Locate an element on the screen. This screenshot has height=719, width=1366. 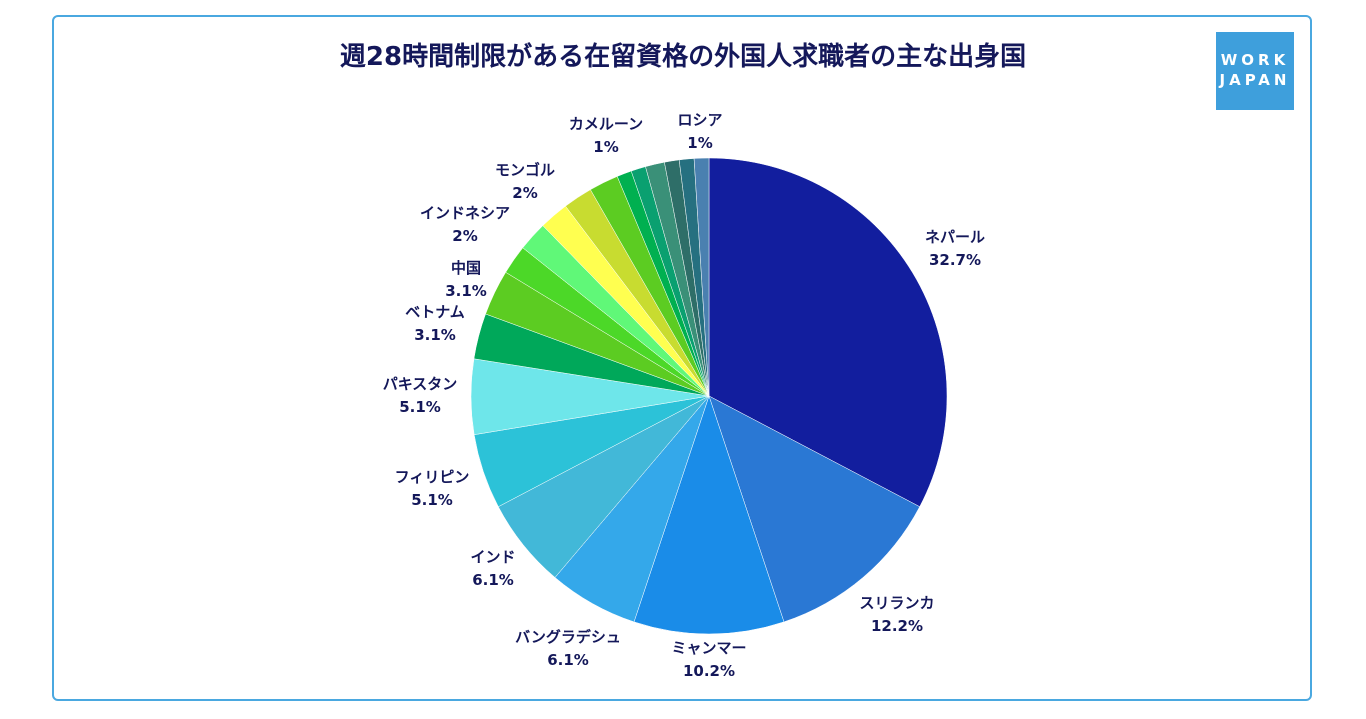
slice-name-label: モンゴル is located at coordinates (525, 170).